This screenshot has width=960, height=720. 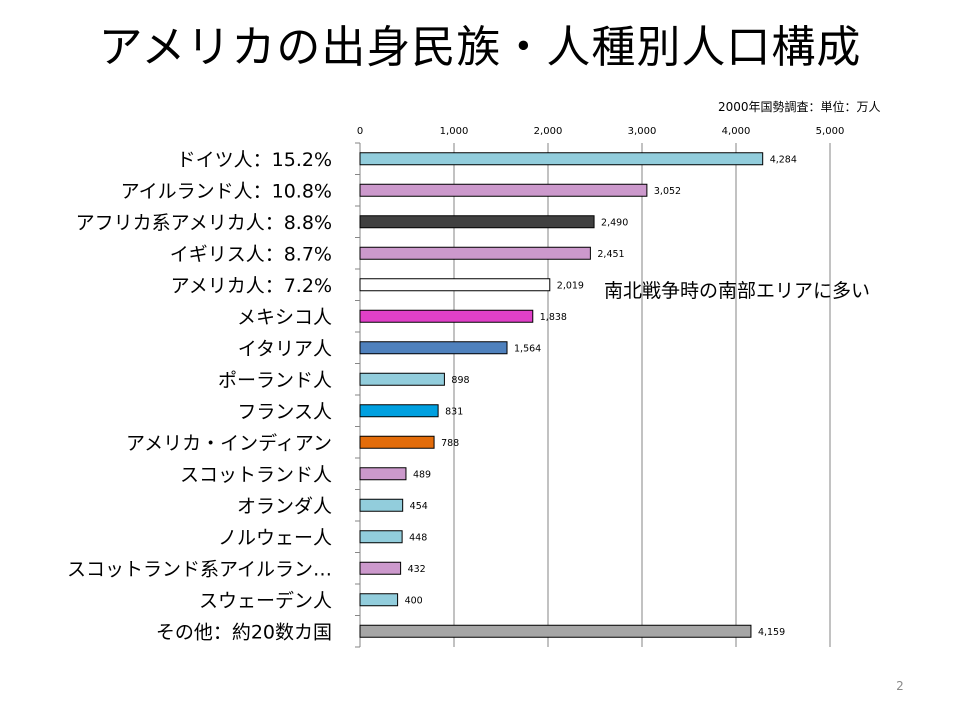 I want to click on category-label: アメリカ・インディアン, so click(x=229, y=443).